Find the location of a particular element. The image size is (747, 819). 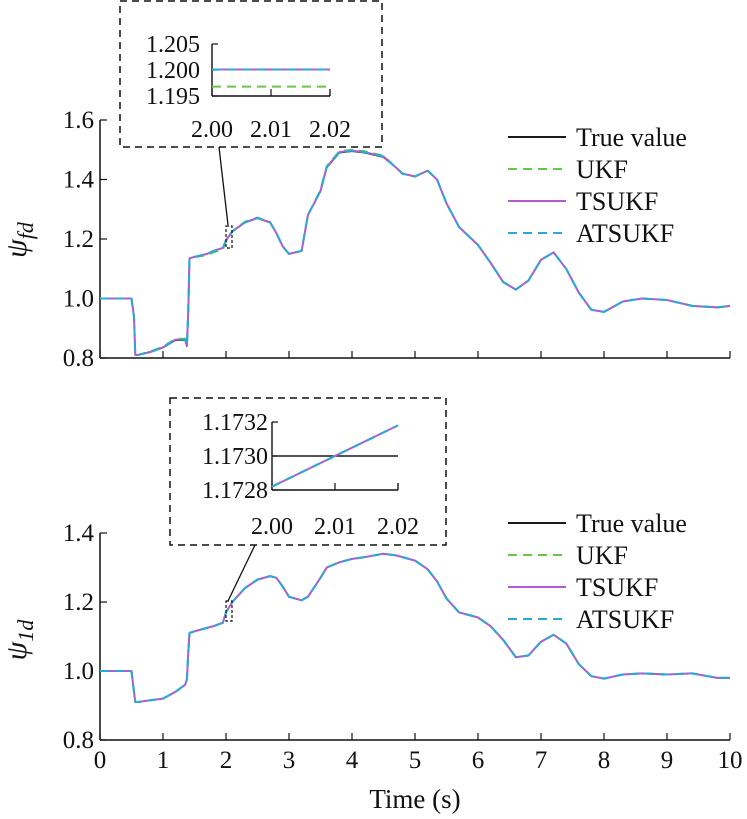

y-axis-label: ψ1d is located at coordinates (19, 640).